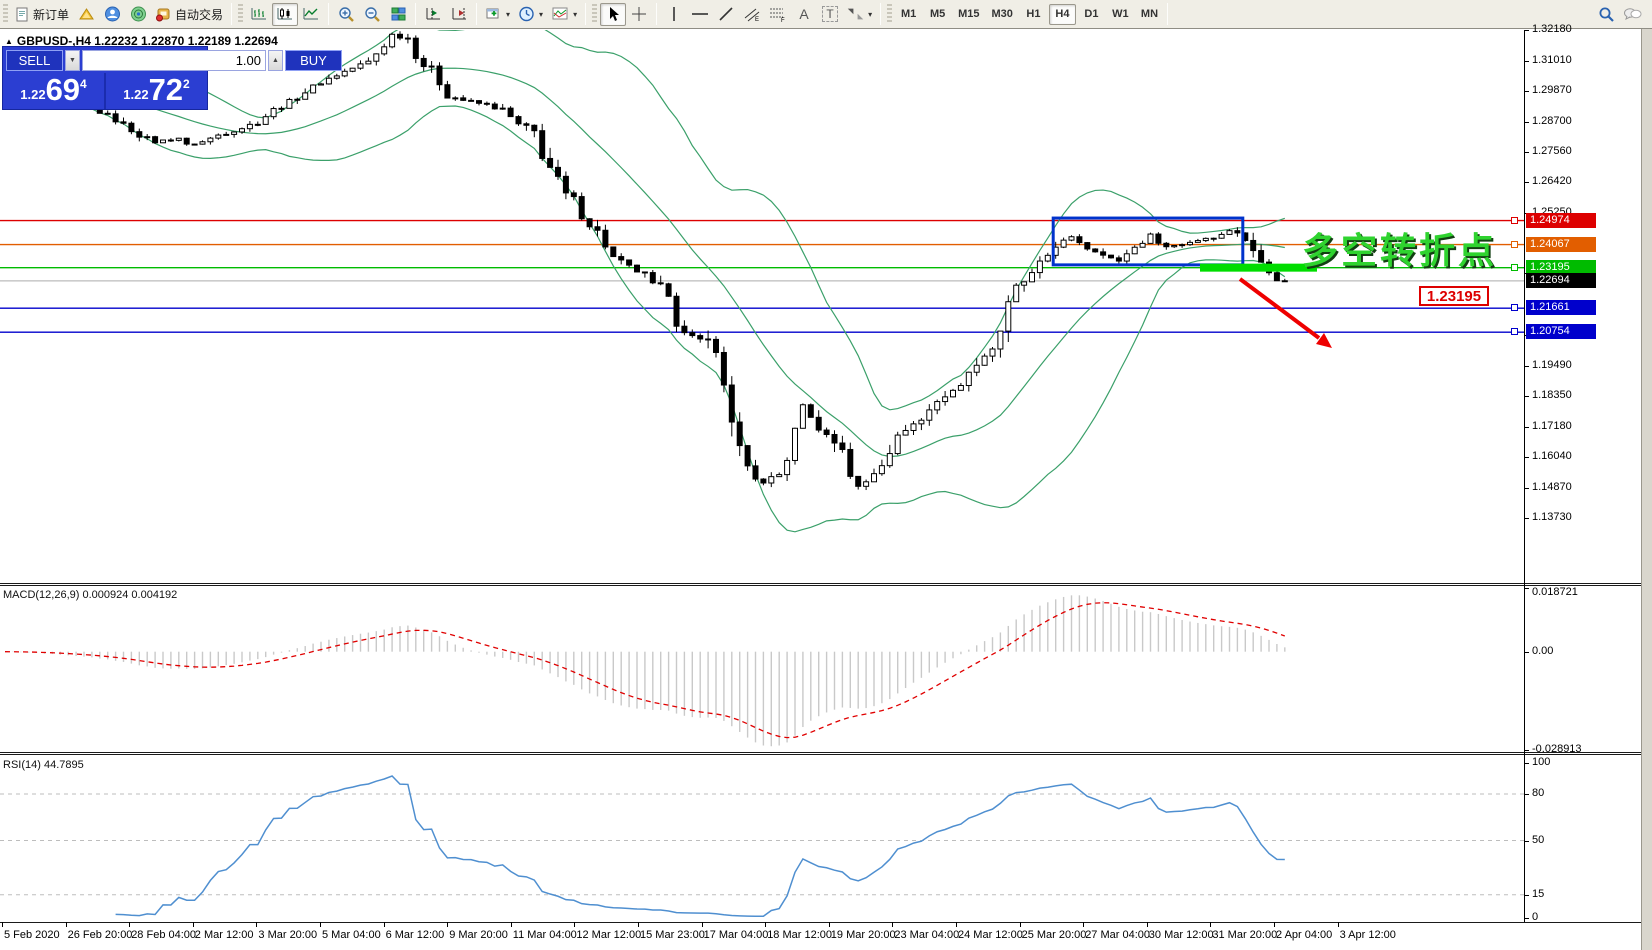 The image size is (1652, 950). Describe the element at coordinates (398, 14) in the screenshot. I see `tile-windows-button` at that location.